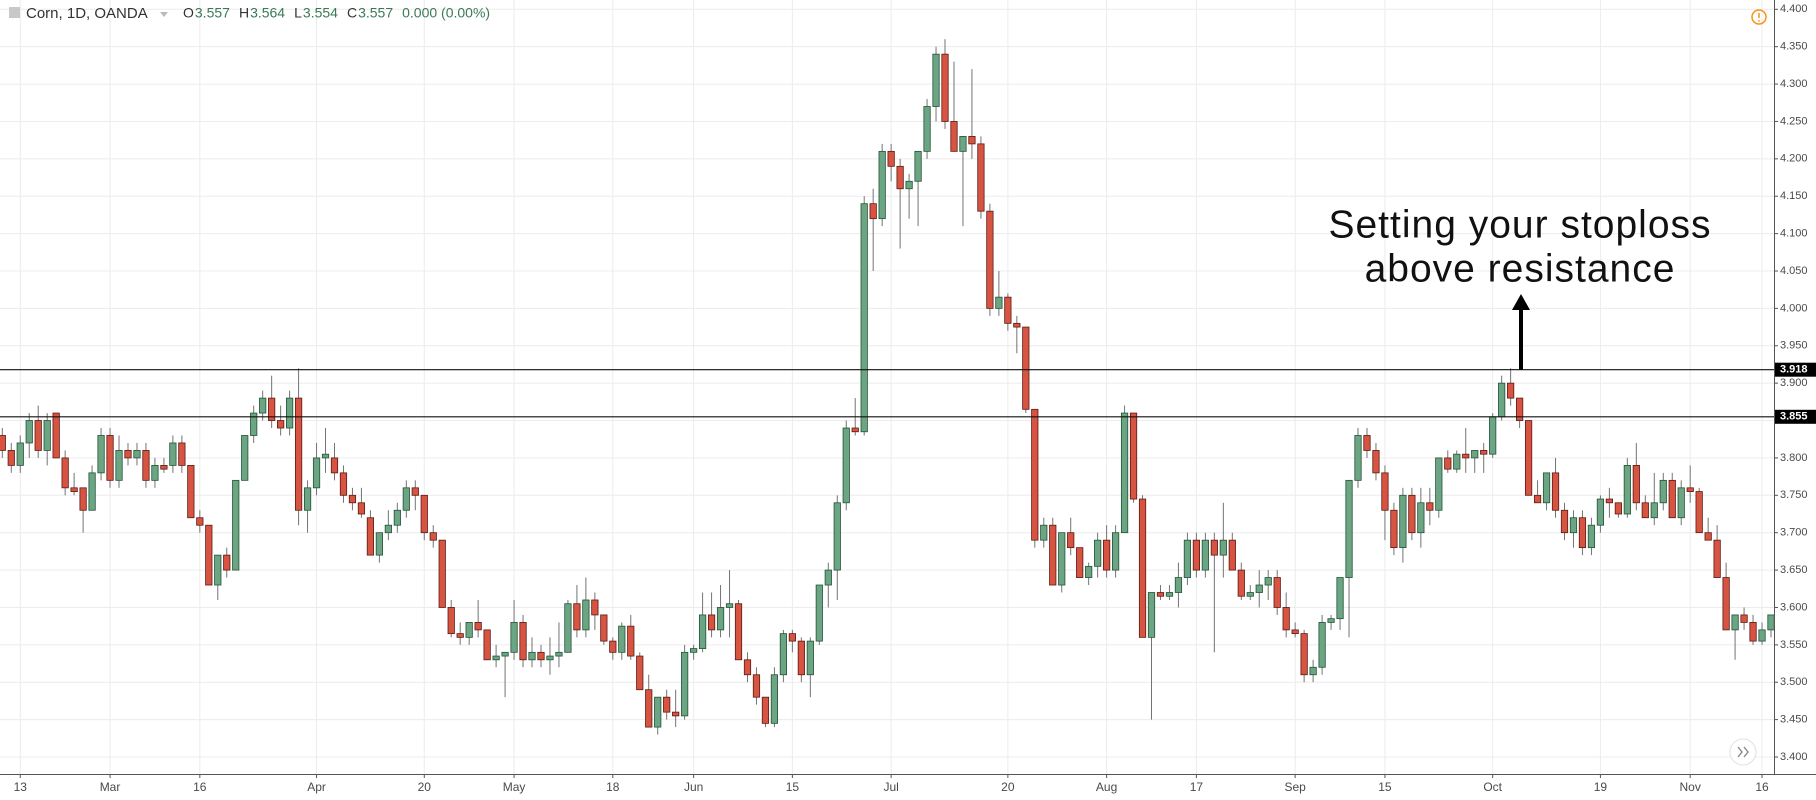 This screenshot has width=1816, height=800. Describe the element at coordinates (1795, 400) in the screenshot. I see `price-axis-bg` at that location.